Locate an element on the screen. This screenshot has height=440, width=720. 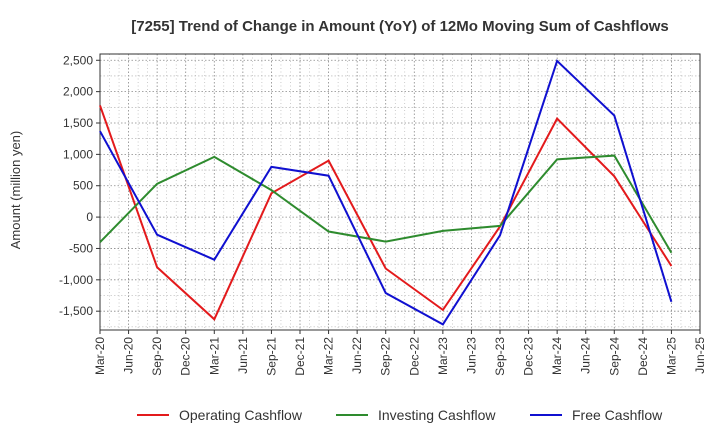
x-tick-label: Sep-24 is located at coordinates (614, 356).